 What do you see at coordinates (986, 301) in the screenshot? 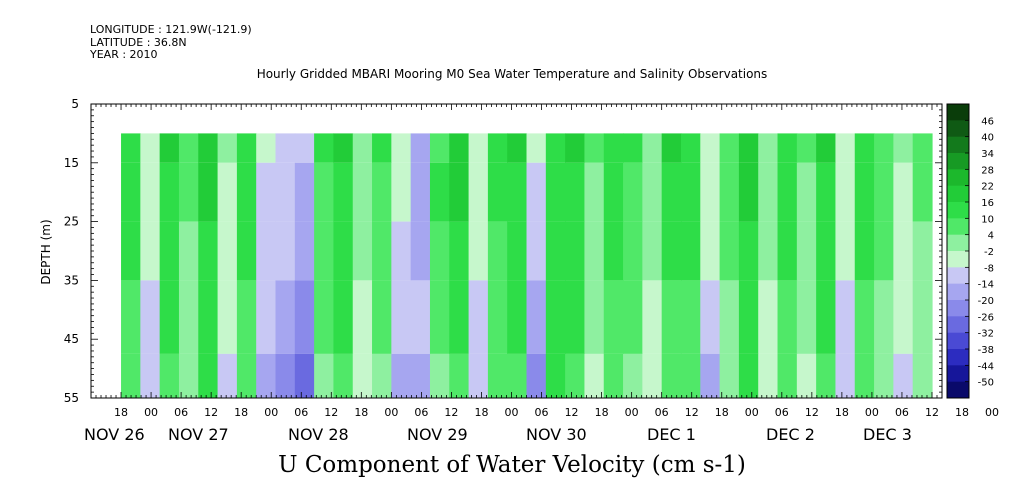
I see `colorbar-label: -20` at bounding box center [986, 301].